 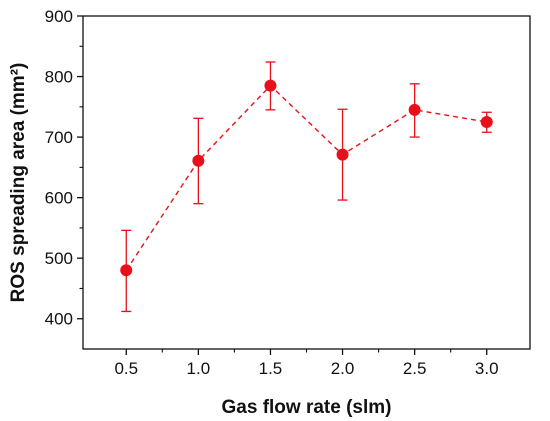 I want to click on x-tick-label: 1.0, so click(x=199, y=368).